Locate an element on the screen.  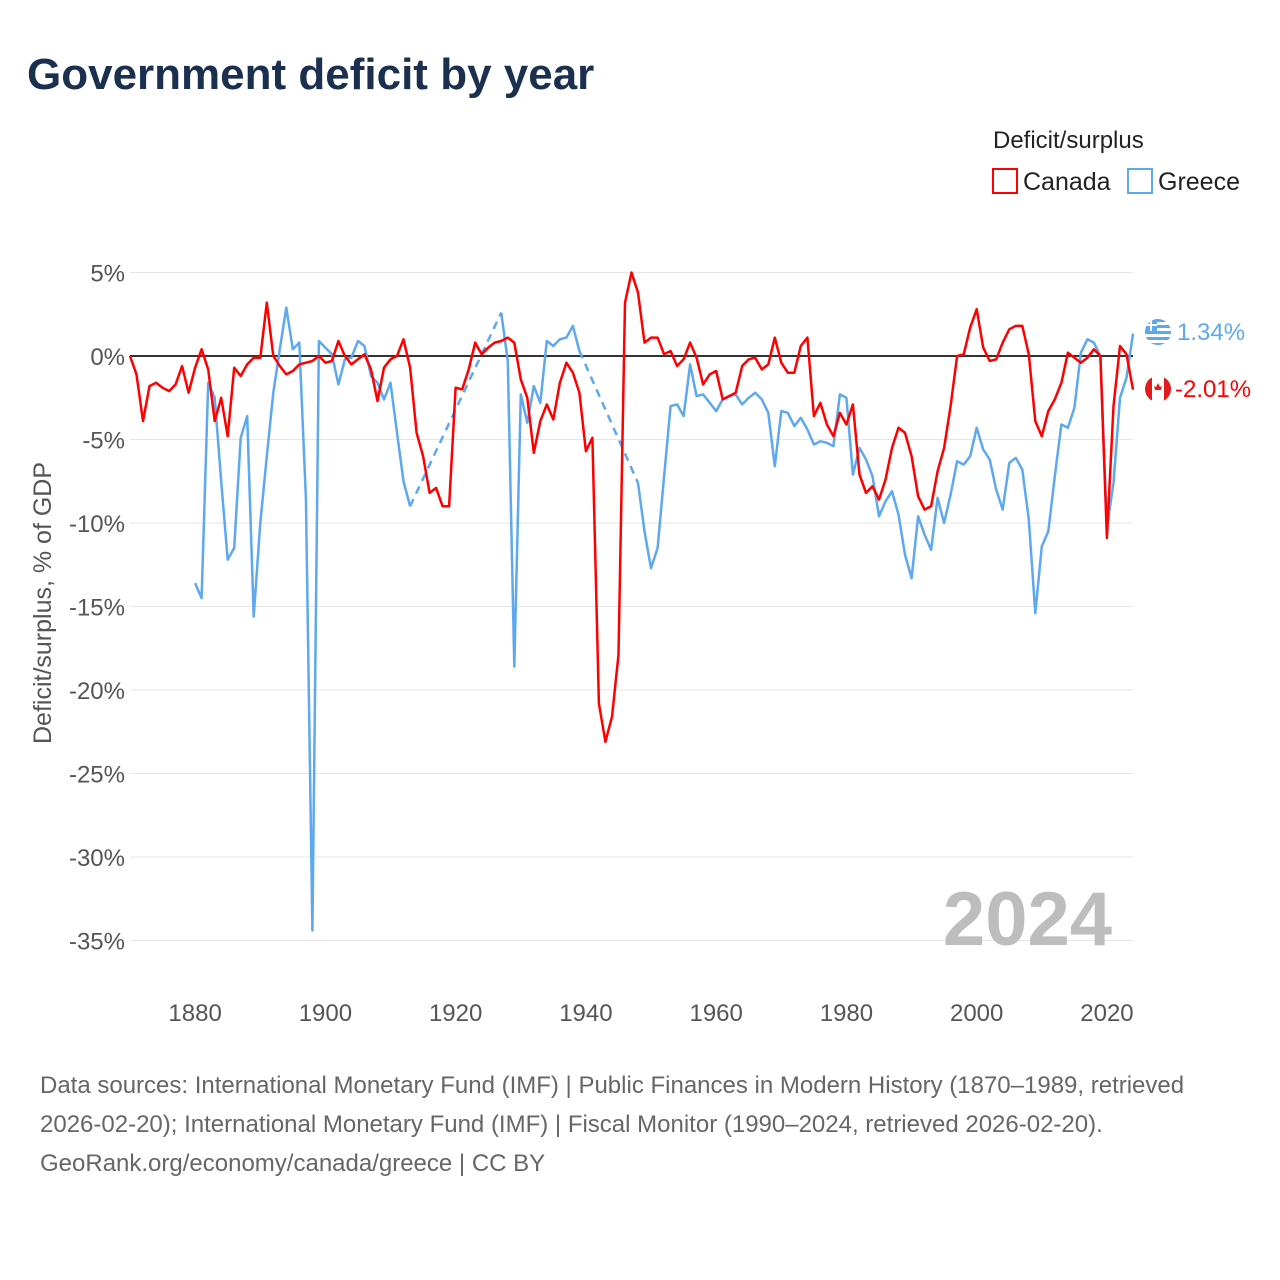
y-tick-label: -20% is located at coordinates (97, 691).